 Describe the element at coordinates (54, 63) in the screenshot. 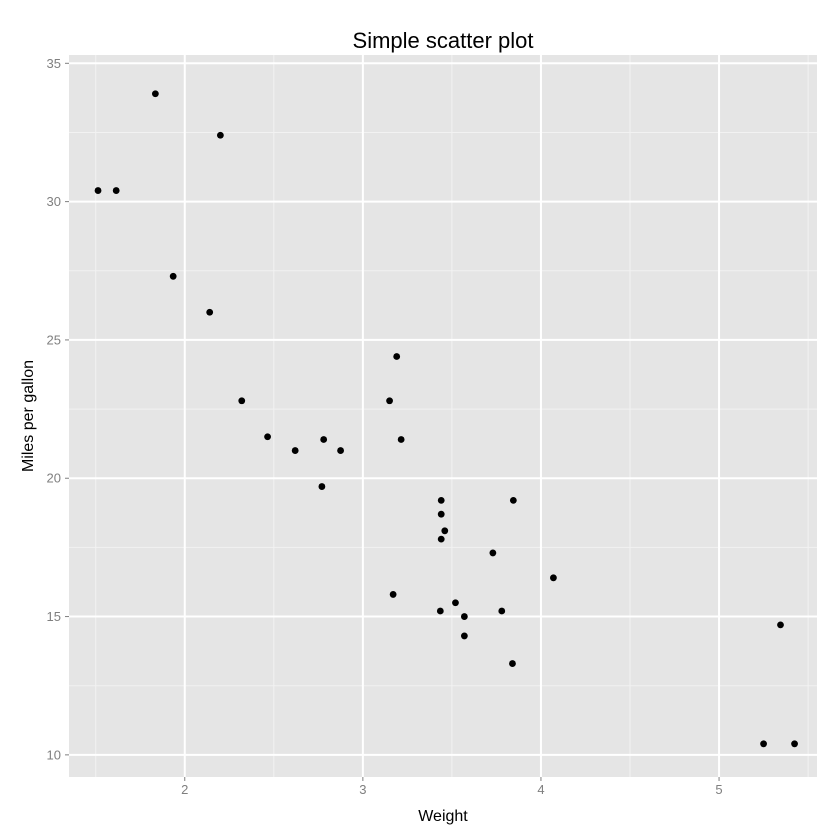

I see `y-tick-label: 35` at that location.